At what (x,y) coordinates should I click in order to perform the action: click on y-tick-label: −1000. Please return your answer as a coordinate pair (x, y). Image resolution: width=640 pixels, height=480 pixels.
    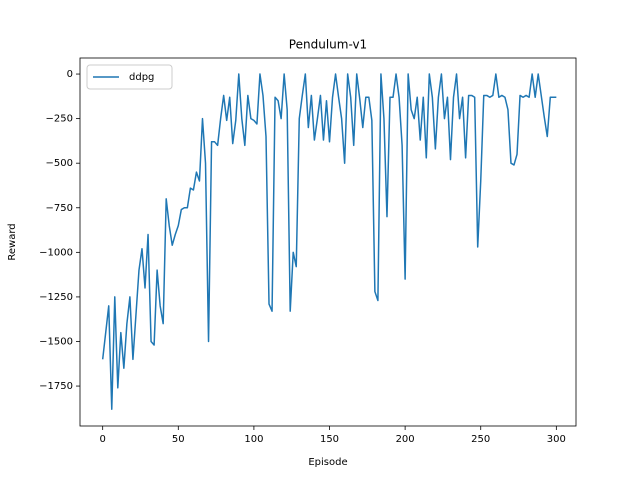
    Looking at the image, I should click on (56, 252).